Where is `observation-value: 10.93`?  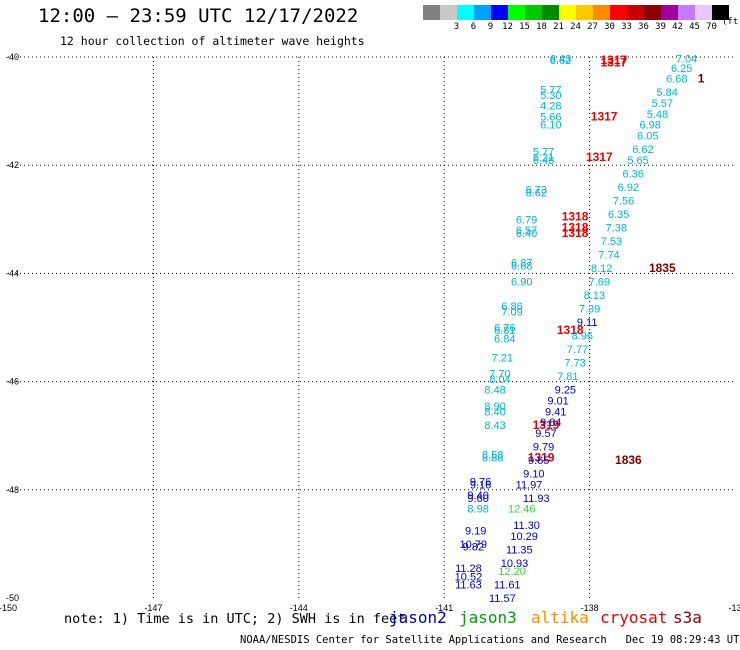
observation-value: 10.93 is located at coordinates (515, 564).